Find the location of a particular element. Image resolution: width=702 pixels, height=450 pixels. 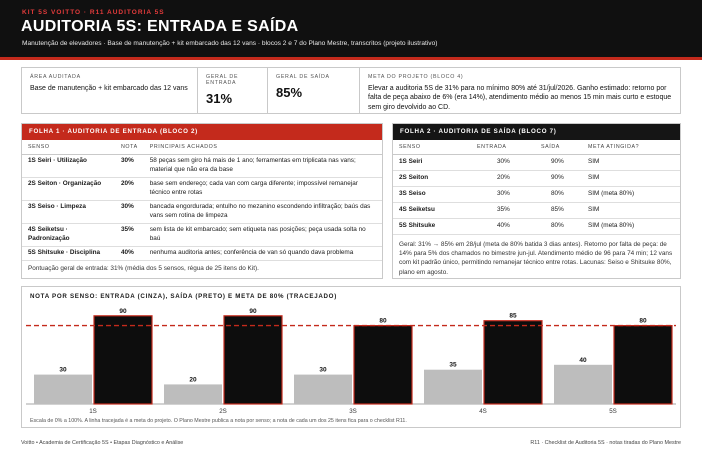

entry-audit-title: FOLHA 1 · AUDITORIA DE ENTRADA (BLOCO 2) is located at coordinates (202, 132).